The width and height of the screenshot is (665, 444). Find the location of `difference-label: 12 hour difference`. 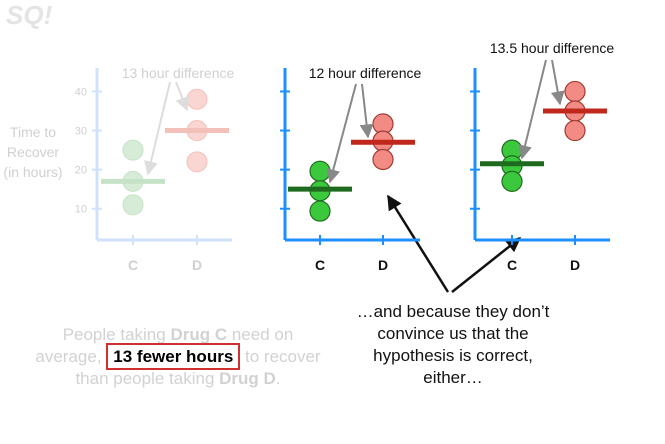

difference-label: 12 hour difference is located at coordinates (365, 73).